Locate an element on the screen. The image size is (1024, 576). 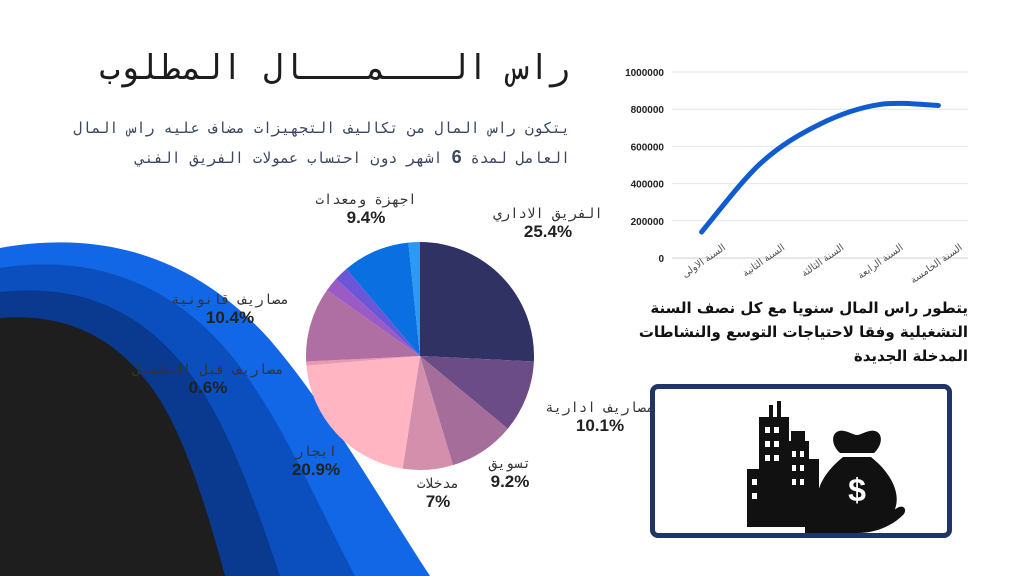
x-tick-label: السنة الثالثة is located at coordinates (823, 260).